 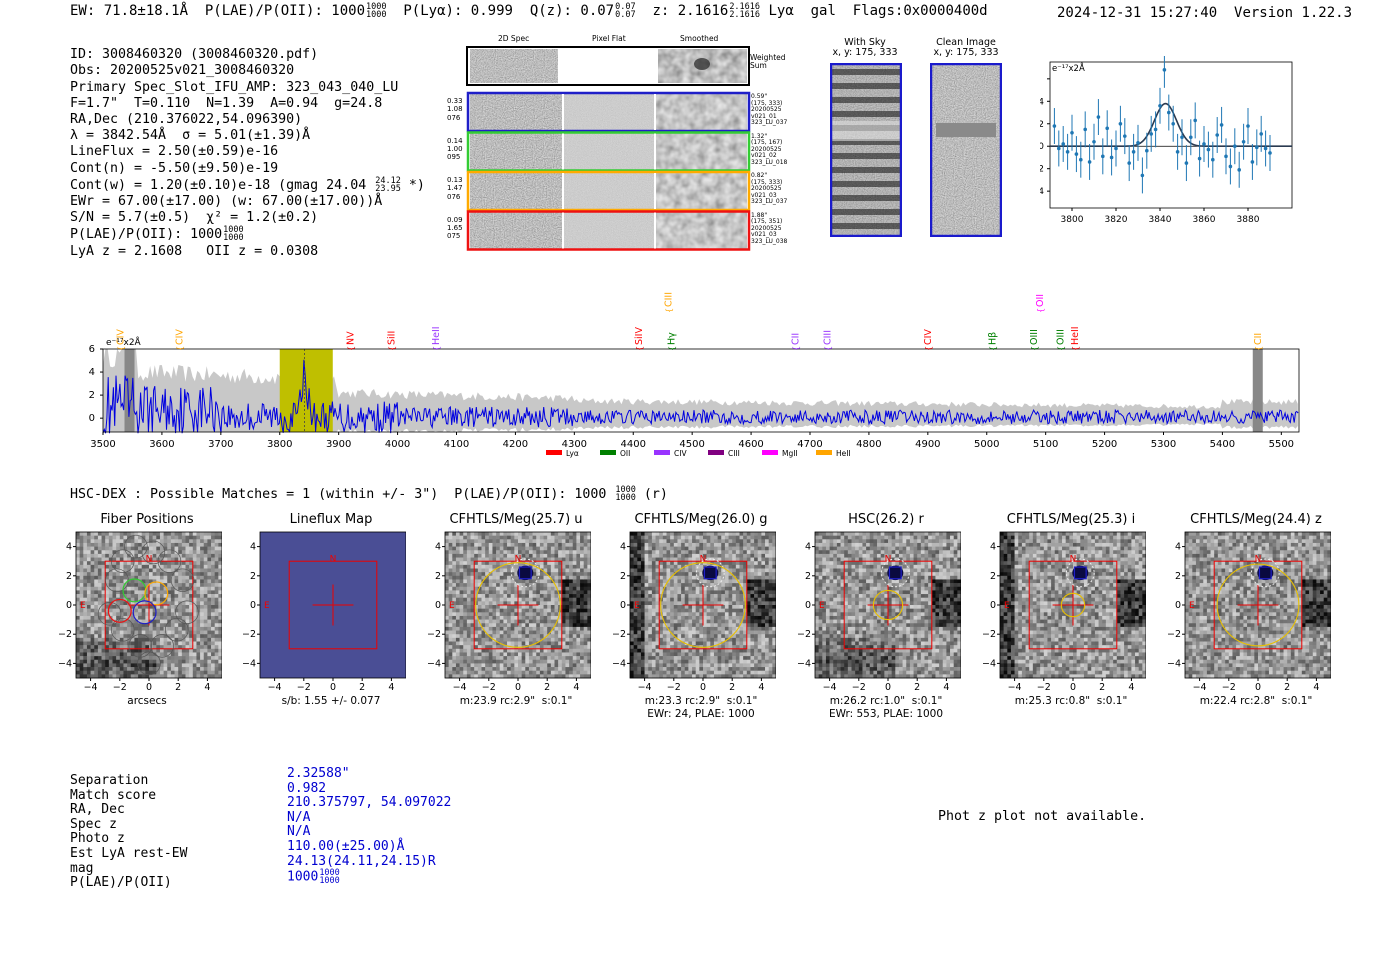 What do you see at coordinates (669, 299) in the screenshot?
I see `spectrum-line-id: CIII` at bounding box center [669, 299].